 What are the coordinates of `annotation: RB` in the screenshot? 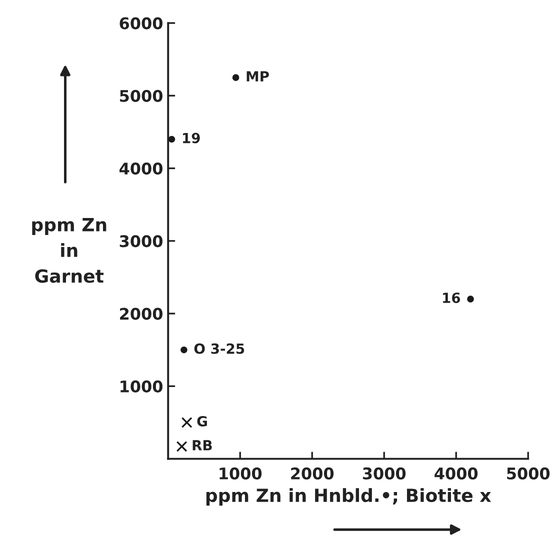 It's located at (202, 445).